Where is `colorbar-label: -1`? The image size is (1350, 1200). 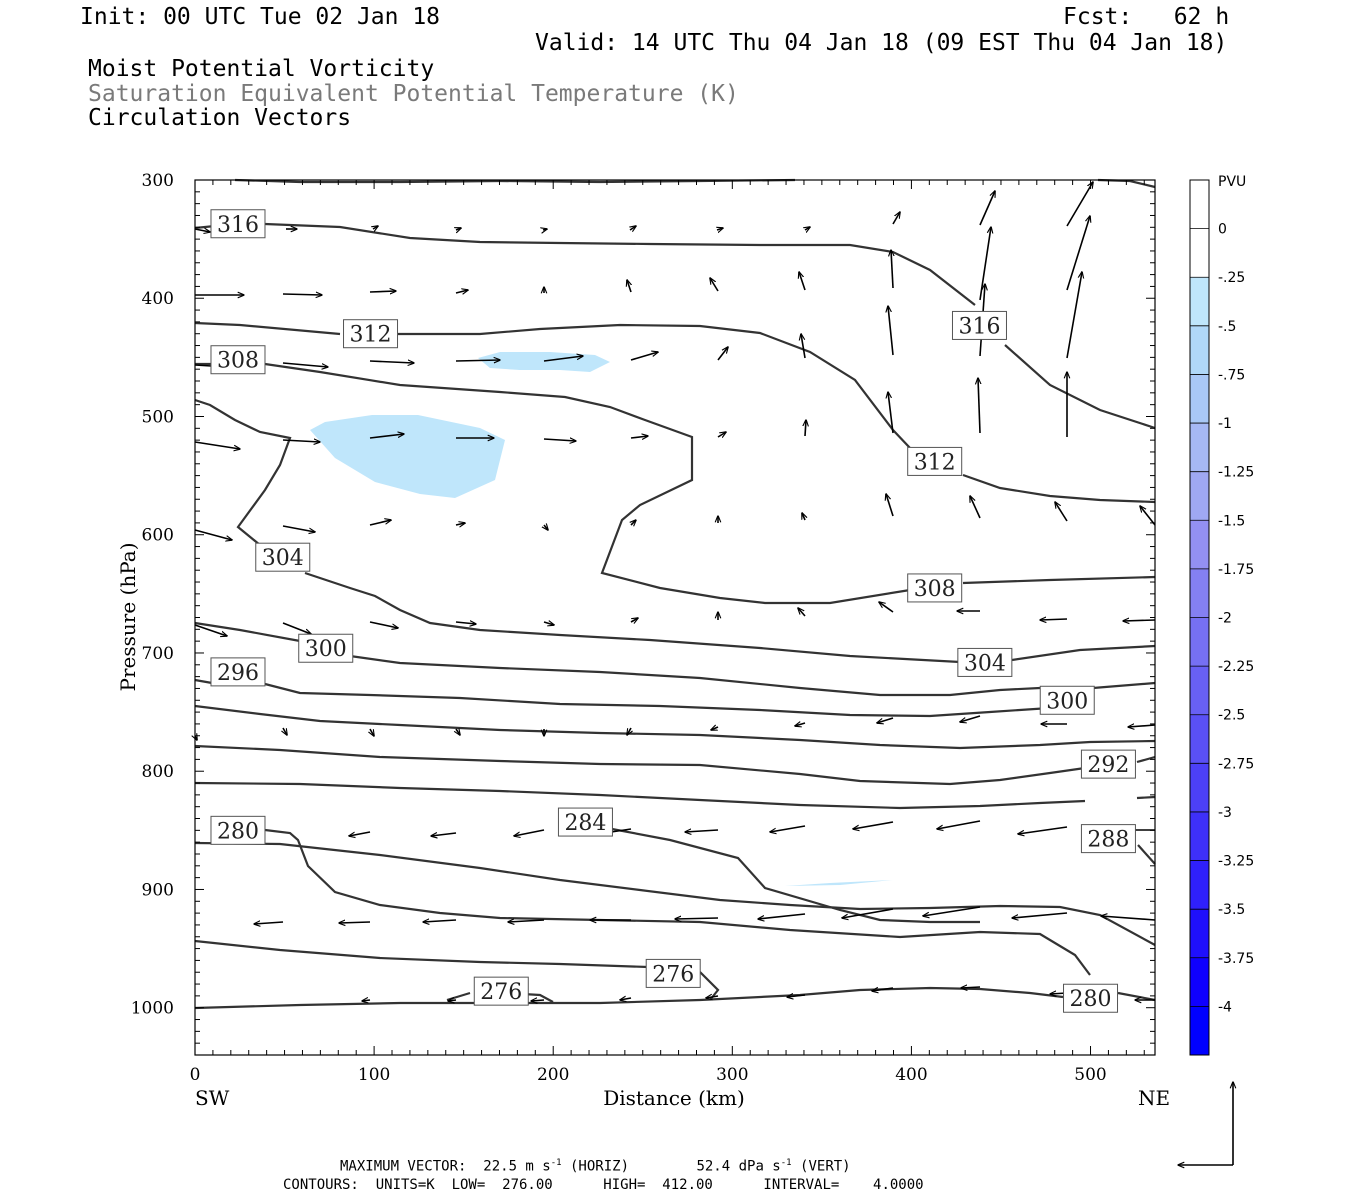 colorbar-label: -1 is located at coordinates (1225, 424).